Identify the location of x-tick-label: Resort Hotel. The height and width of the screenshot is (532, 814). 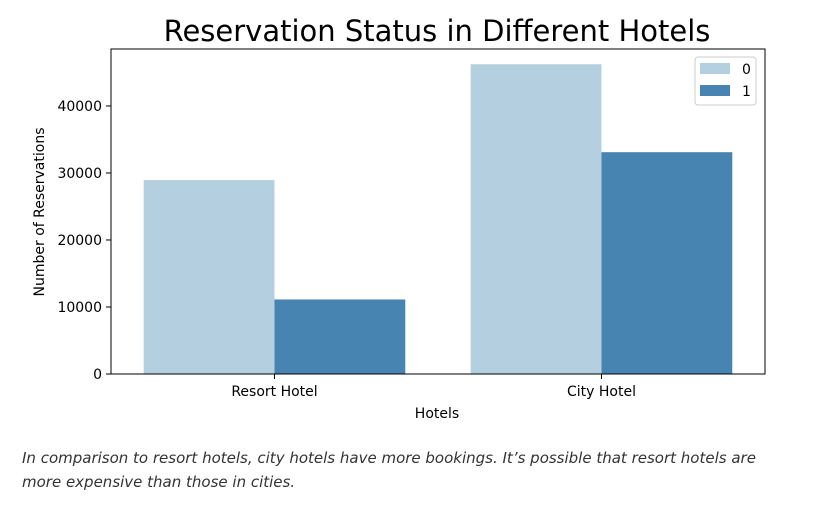
(274, 392).